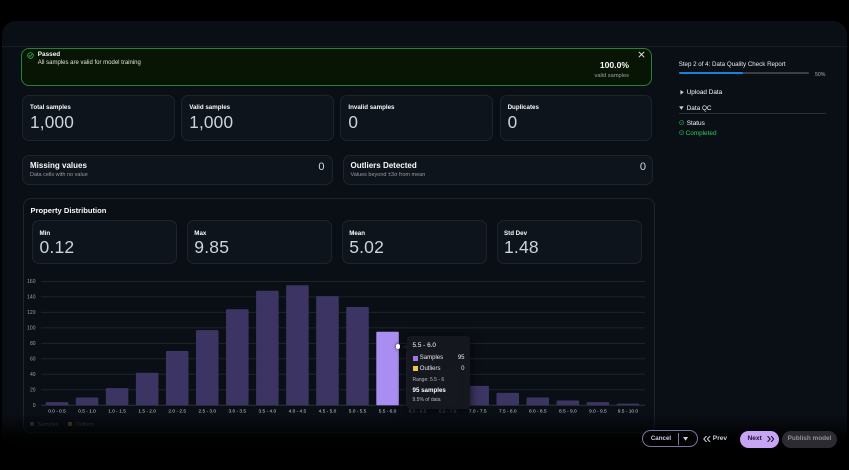  What do you see at coordinates (568, 412) in the screenshot?
I see `svg-text: 8.5 - 9.0` at bounding box center [568, 412].